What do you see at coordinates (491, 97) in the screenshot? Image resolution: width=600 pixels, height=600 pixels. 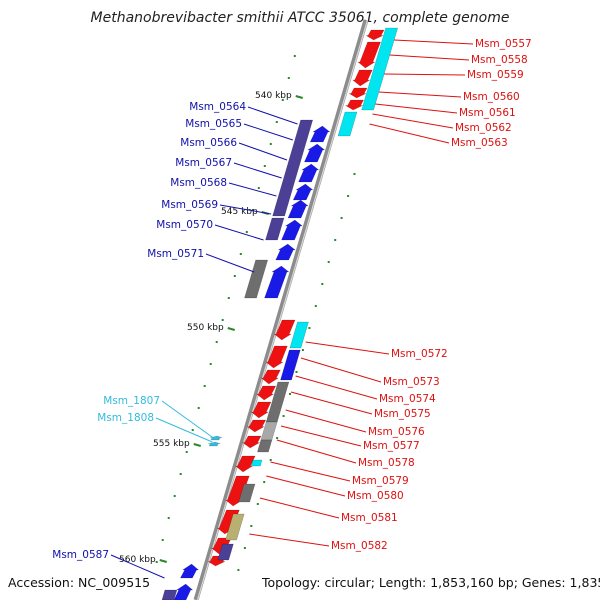 I see `gene-label: Msm_0560` at bounding box center [491, 97].